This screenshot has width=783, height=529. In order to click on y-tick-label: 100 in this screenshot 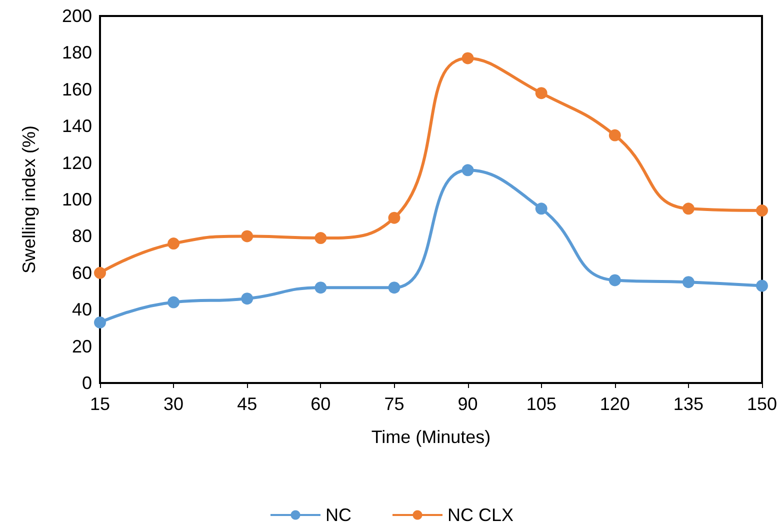, I will do `click(77, 200)`.